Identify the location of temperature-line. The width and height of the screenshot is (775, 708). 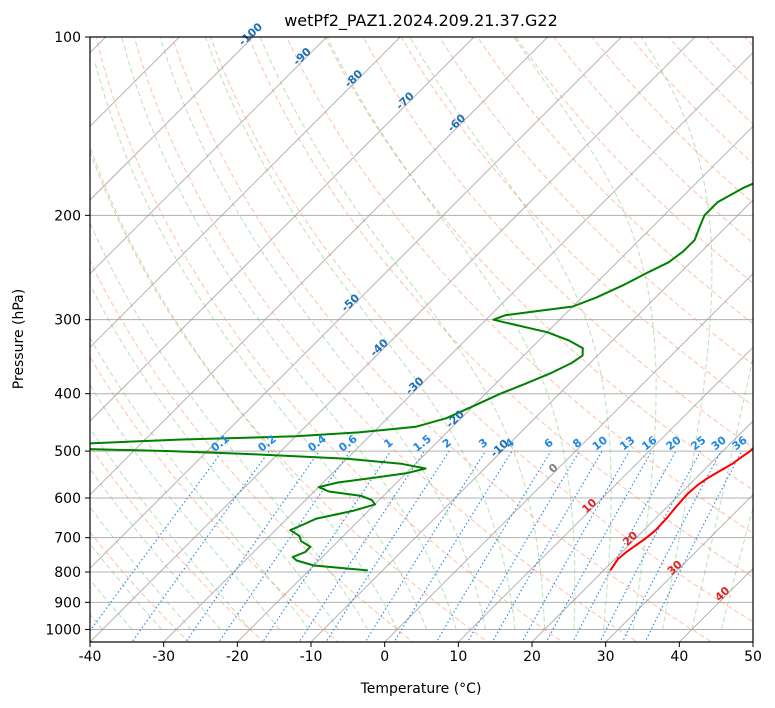
(681, 508).